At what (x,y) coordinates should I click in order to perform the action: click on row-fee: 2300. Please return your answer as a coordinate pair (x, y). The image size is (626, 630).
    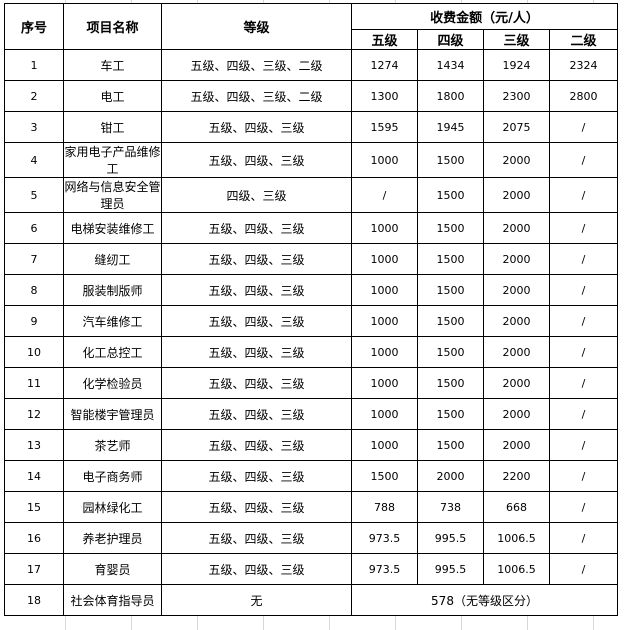
    Looking at the image, I should click on (516, 96).